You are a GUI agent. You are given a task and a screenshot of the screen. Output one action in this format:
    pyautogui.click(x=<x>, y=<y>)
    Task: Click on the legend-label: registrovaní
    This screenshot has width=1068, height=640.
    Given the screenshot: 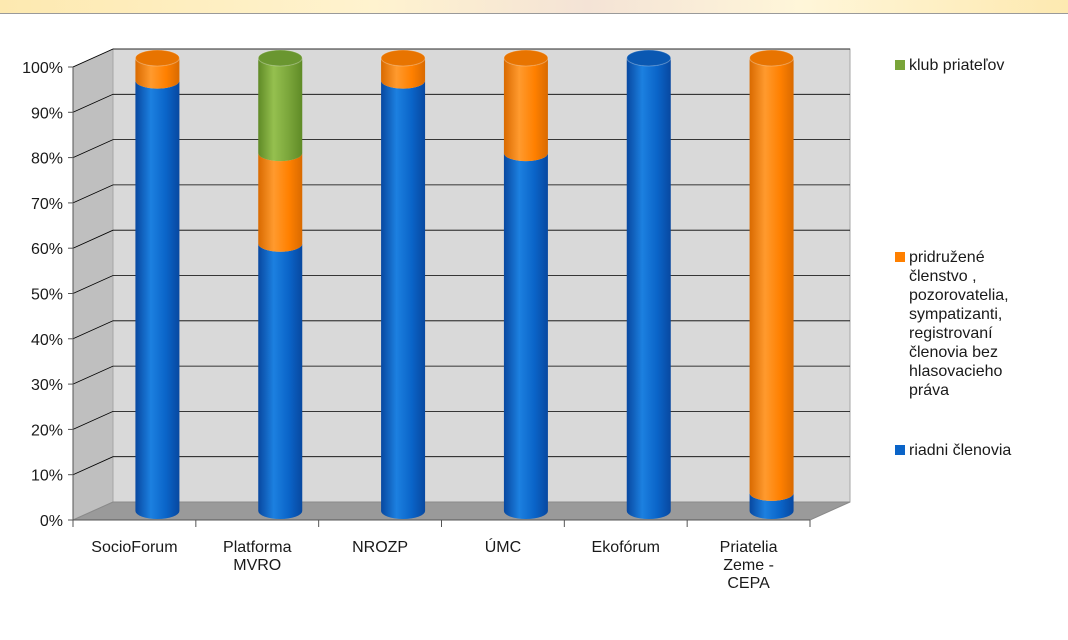 What is the action you would take?
    pyautogui.click(x=951, y=333)
    